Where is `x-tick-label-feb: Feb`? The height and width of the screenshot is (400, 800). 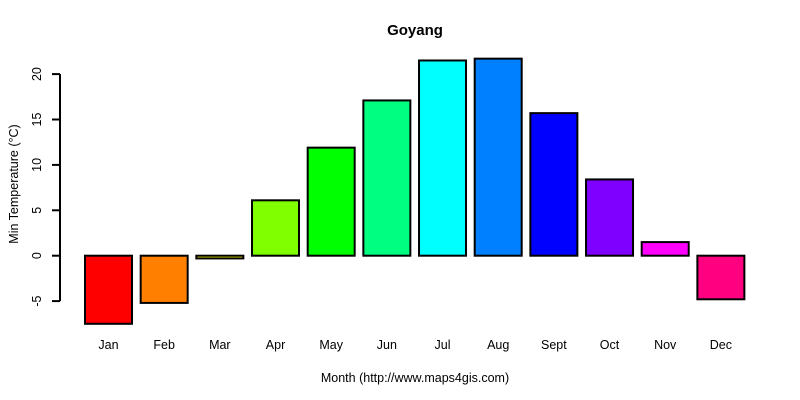
x-tick-label-feb: Feb is located at coordinates (164, 345).